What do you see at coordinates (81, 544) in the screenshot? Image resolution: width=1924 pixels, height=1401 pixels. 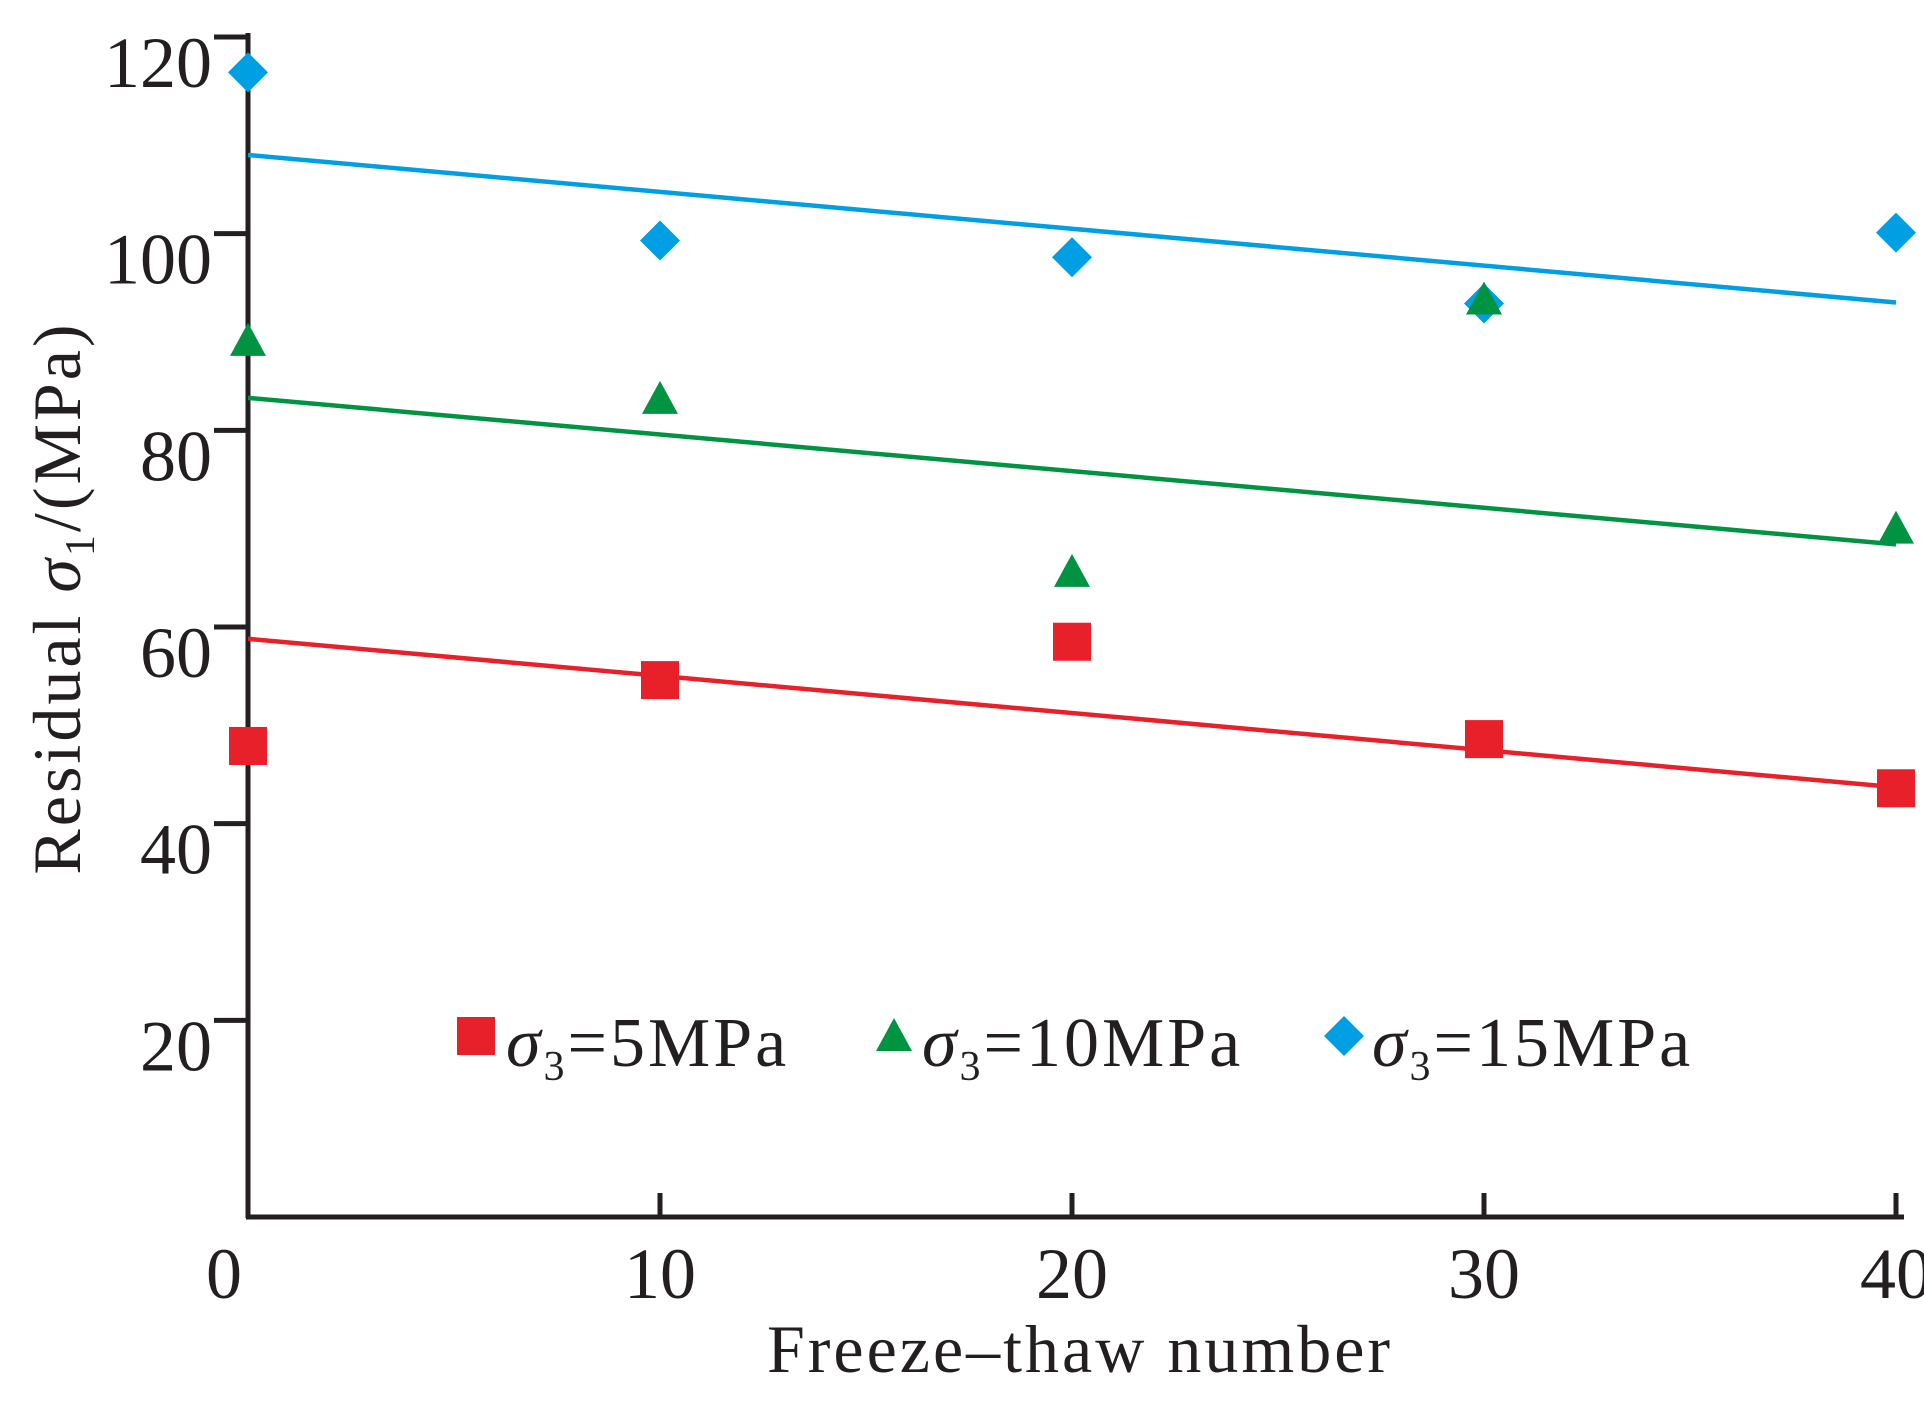 I see `y-axis-title-subscript: 1` at bounding box center [81, 544].